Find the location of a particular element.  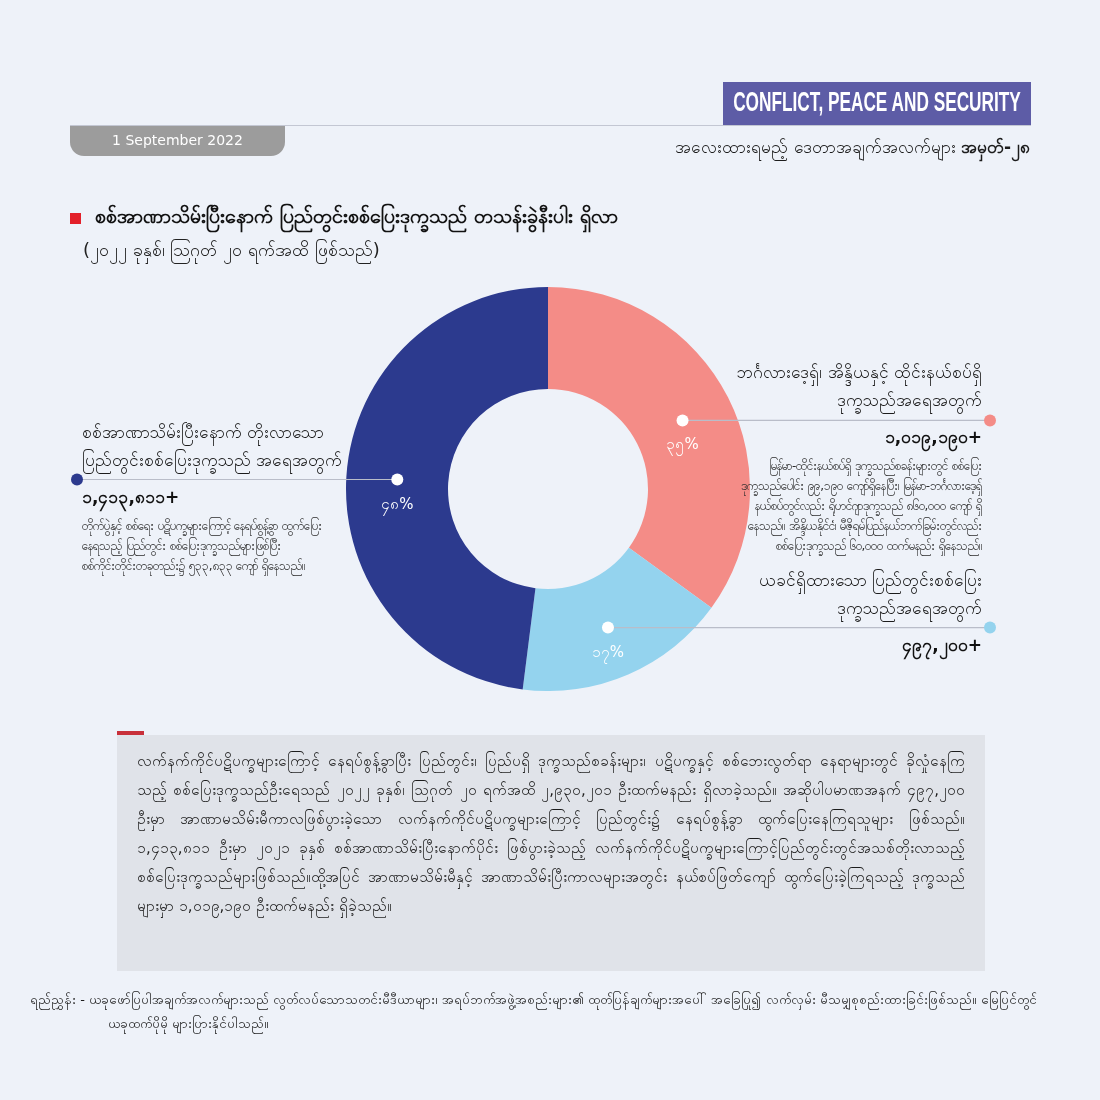

text: ၁,၄၁၃,၈၁၁+ is located at coordinates (131, 498).